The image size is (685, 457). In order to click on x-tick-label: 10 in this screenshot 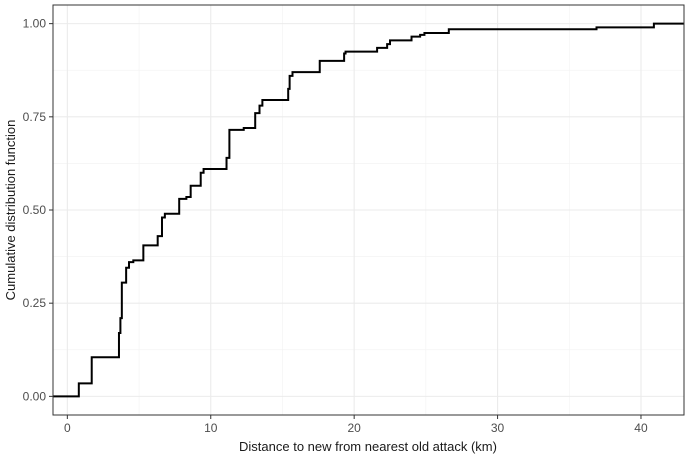, I will do `click(211, 428)`.